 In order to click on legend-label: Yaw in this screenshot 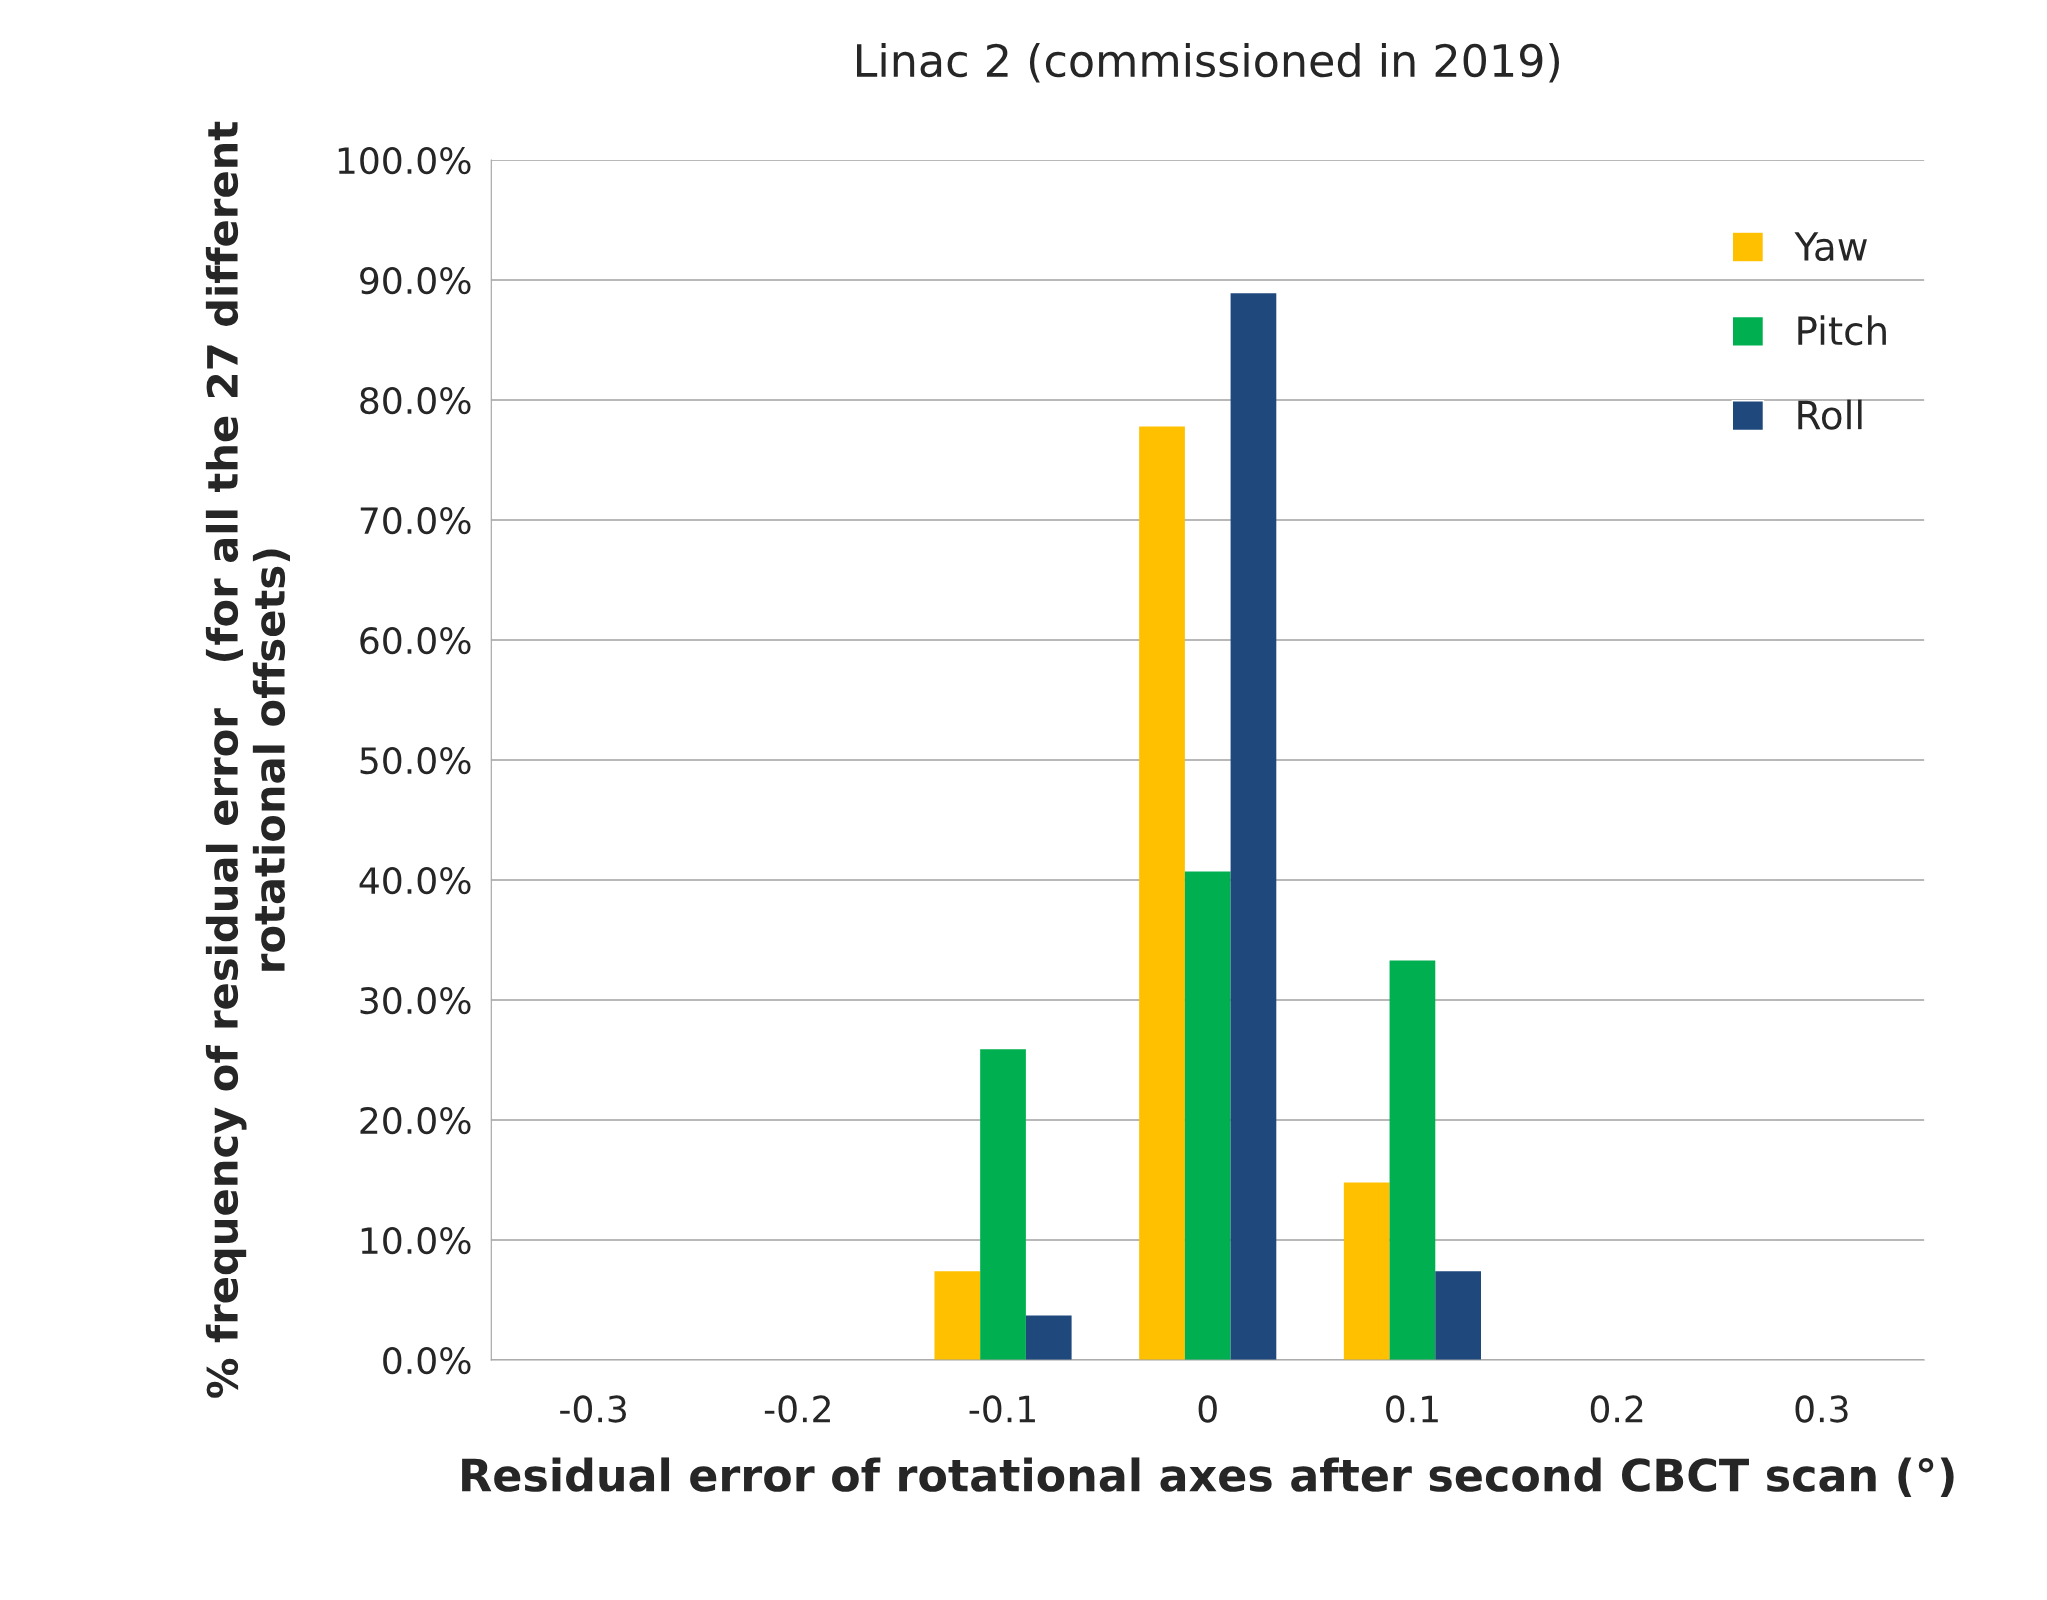, I will do `click(1830, 247)`.